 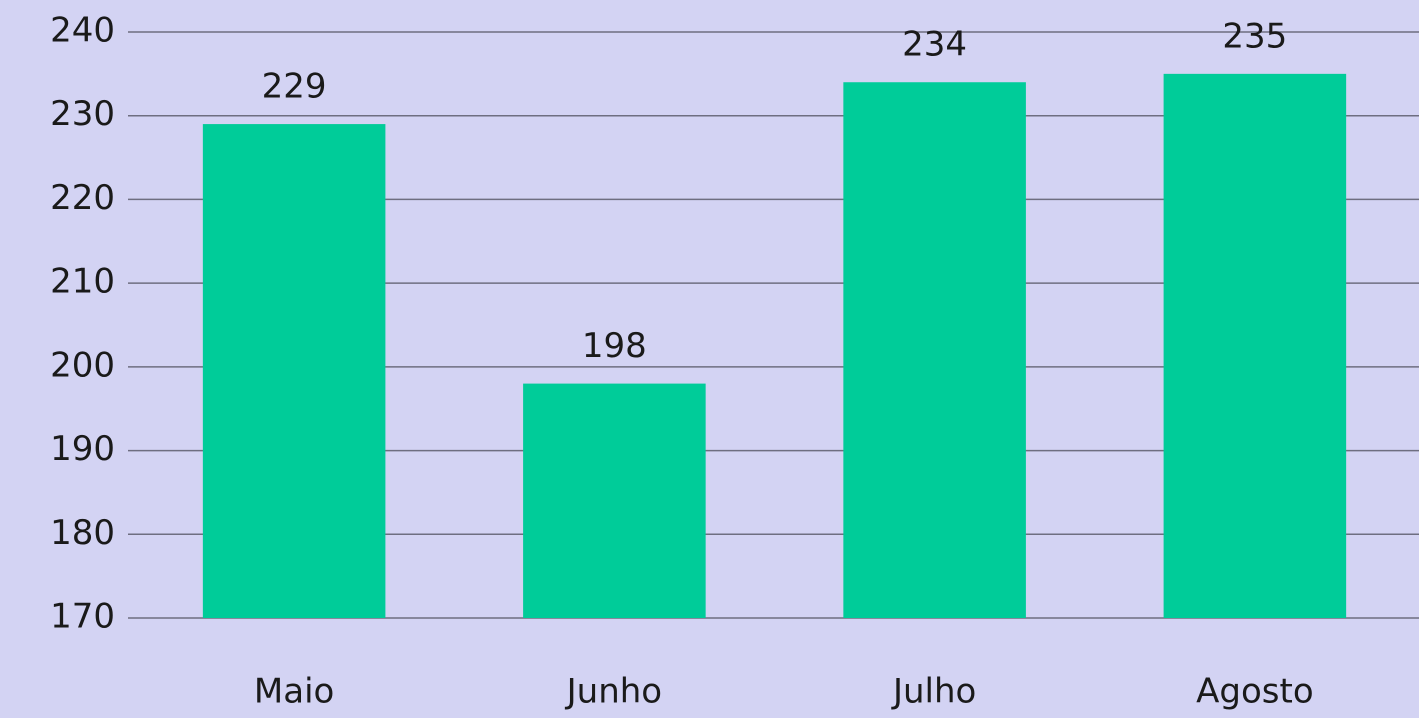 What do you see at coordinates (934, 45) in the screenshot?
I see `value-label: 234` at bounding box center [934, 45].